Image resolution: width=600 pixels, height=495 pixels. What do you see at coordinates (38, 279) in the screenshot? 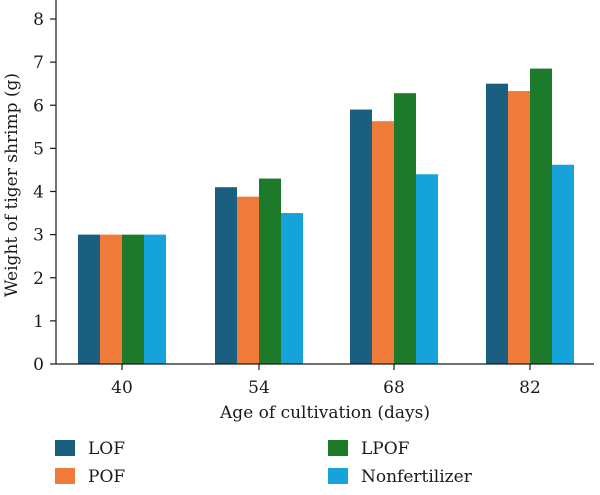
I see `y-tick-label: 2` at bounding box center [38, 279].